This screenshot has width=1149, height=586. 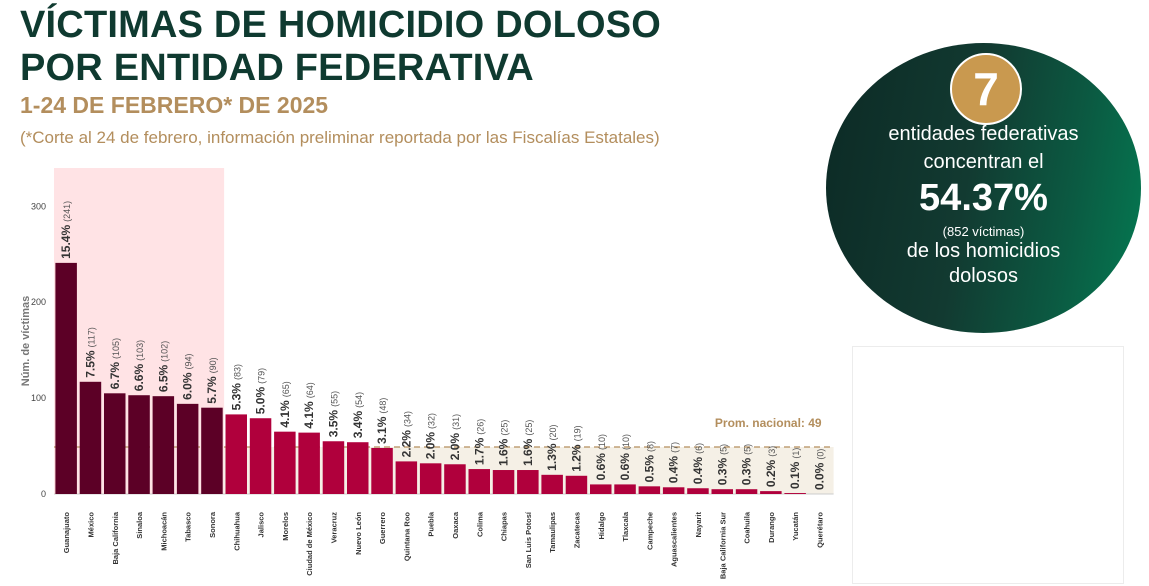 I want to click on category-label: Baja California Sur, so click(x=722, y=545).